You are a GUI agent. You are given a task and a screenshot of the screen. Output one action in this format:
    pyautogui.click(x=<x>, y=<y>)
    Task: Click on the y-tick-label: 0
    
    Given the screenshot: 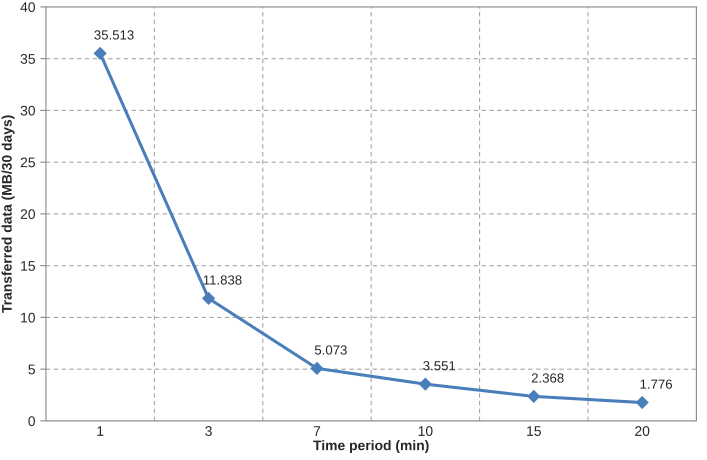 What is the action you would take?
    pyautogui.click(x=31, y=421)
    